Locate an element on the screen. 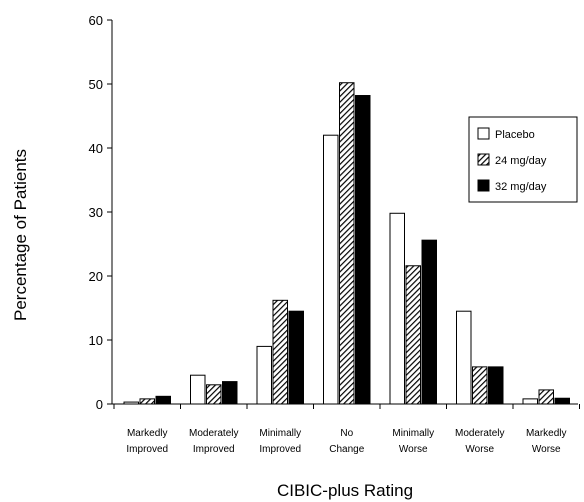 The image size is (584, 502). category-label: Minimally Improved is located at coordinates (280, 441).